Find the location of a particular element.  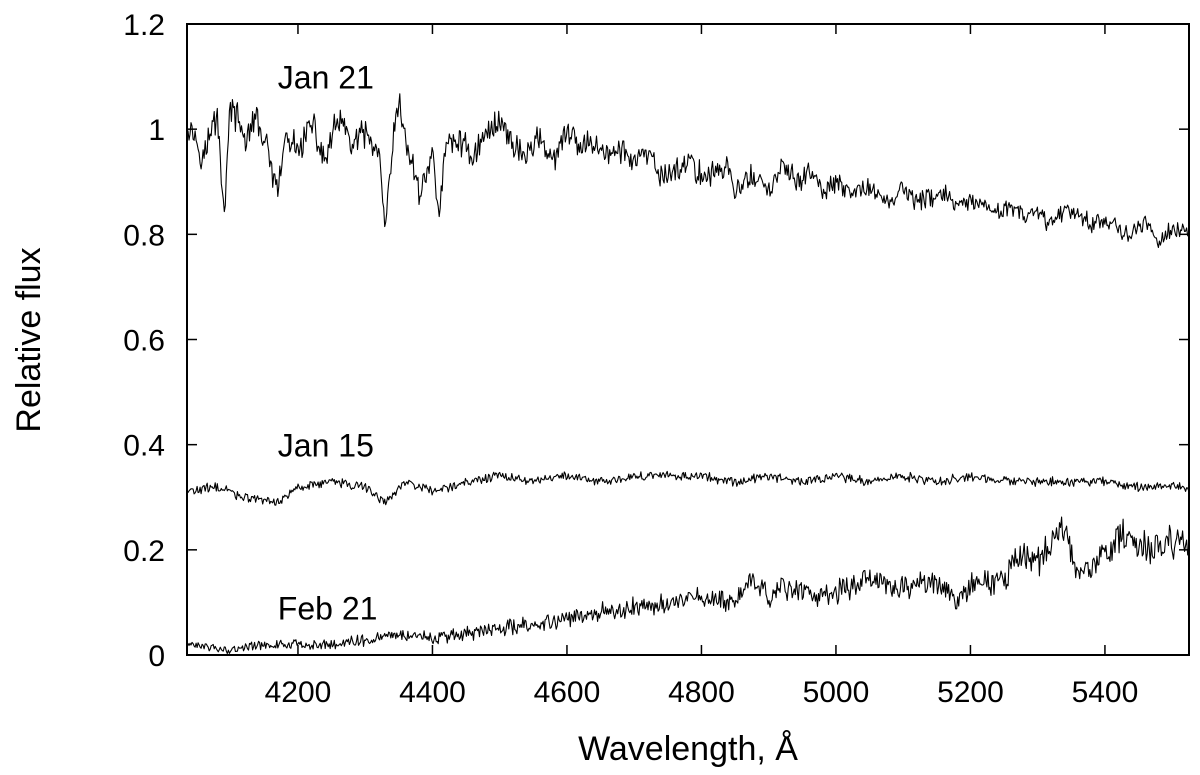

x-tick-label: 5400 is located at coordinates (1105, 692).